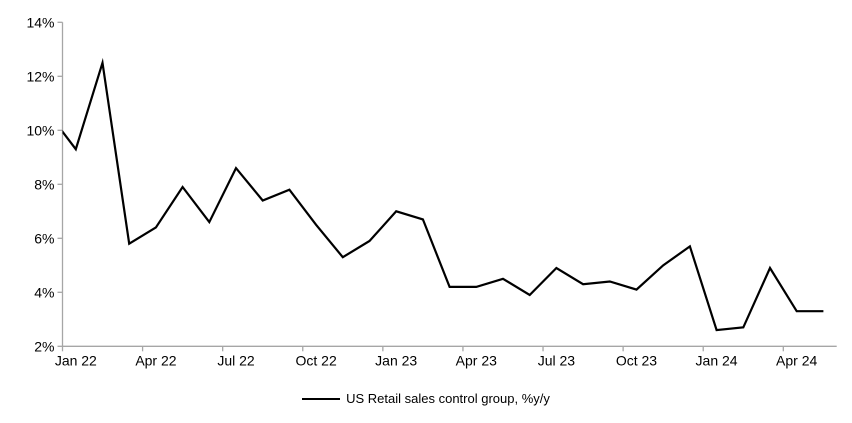  What do you see at coordinates (236, 360) in the screenshot?
I see `x-axis-tick-label: Jul 22` at bounding box center [236, 360].